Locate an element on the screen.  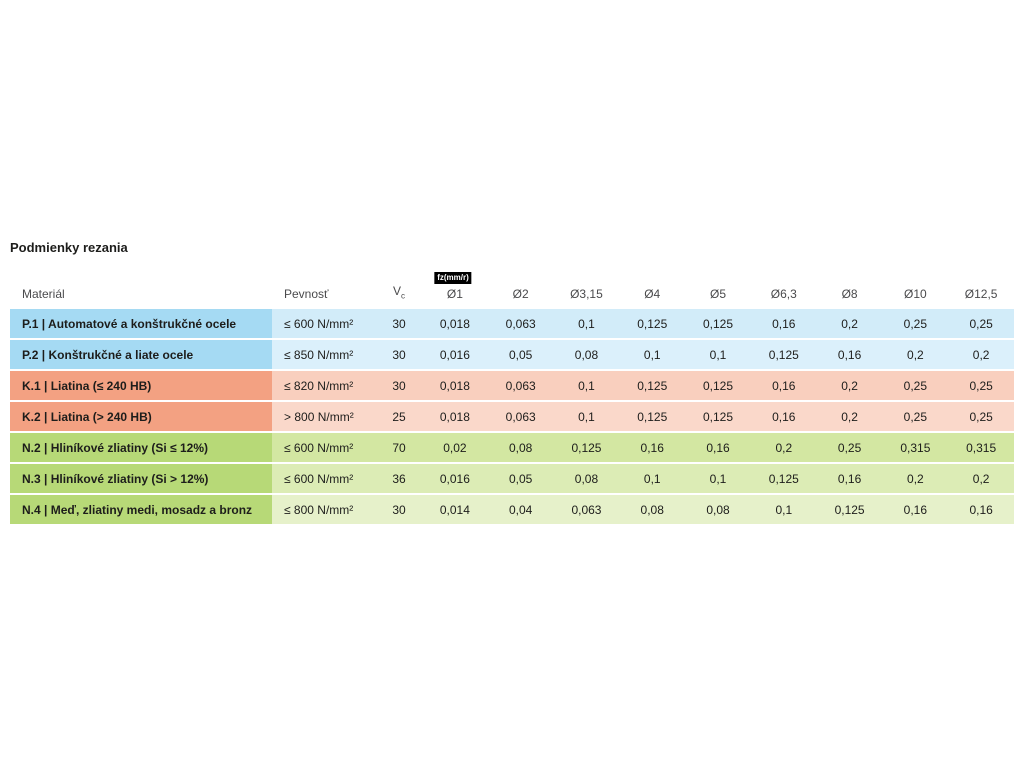
fz-value-cell: 0,05 is located at coordinates (520, 479).